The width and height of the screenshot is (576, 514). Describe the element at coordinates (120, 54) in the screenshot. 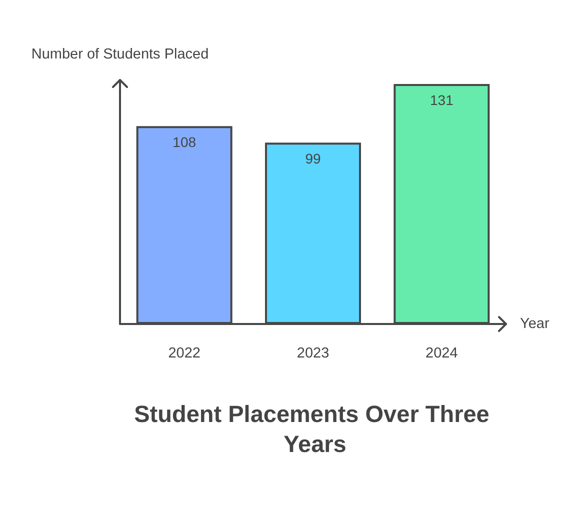

I see `y-axis-title: Number of Students Placed` at that location.